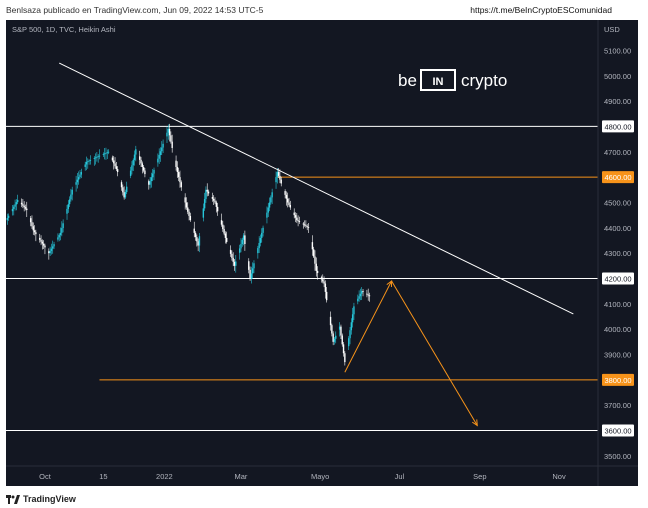 The width and height of the screenshot is (648, 508). I want to click on watermark-be: be, so click(407, 80).